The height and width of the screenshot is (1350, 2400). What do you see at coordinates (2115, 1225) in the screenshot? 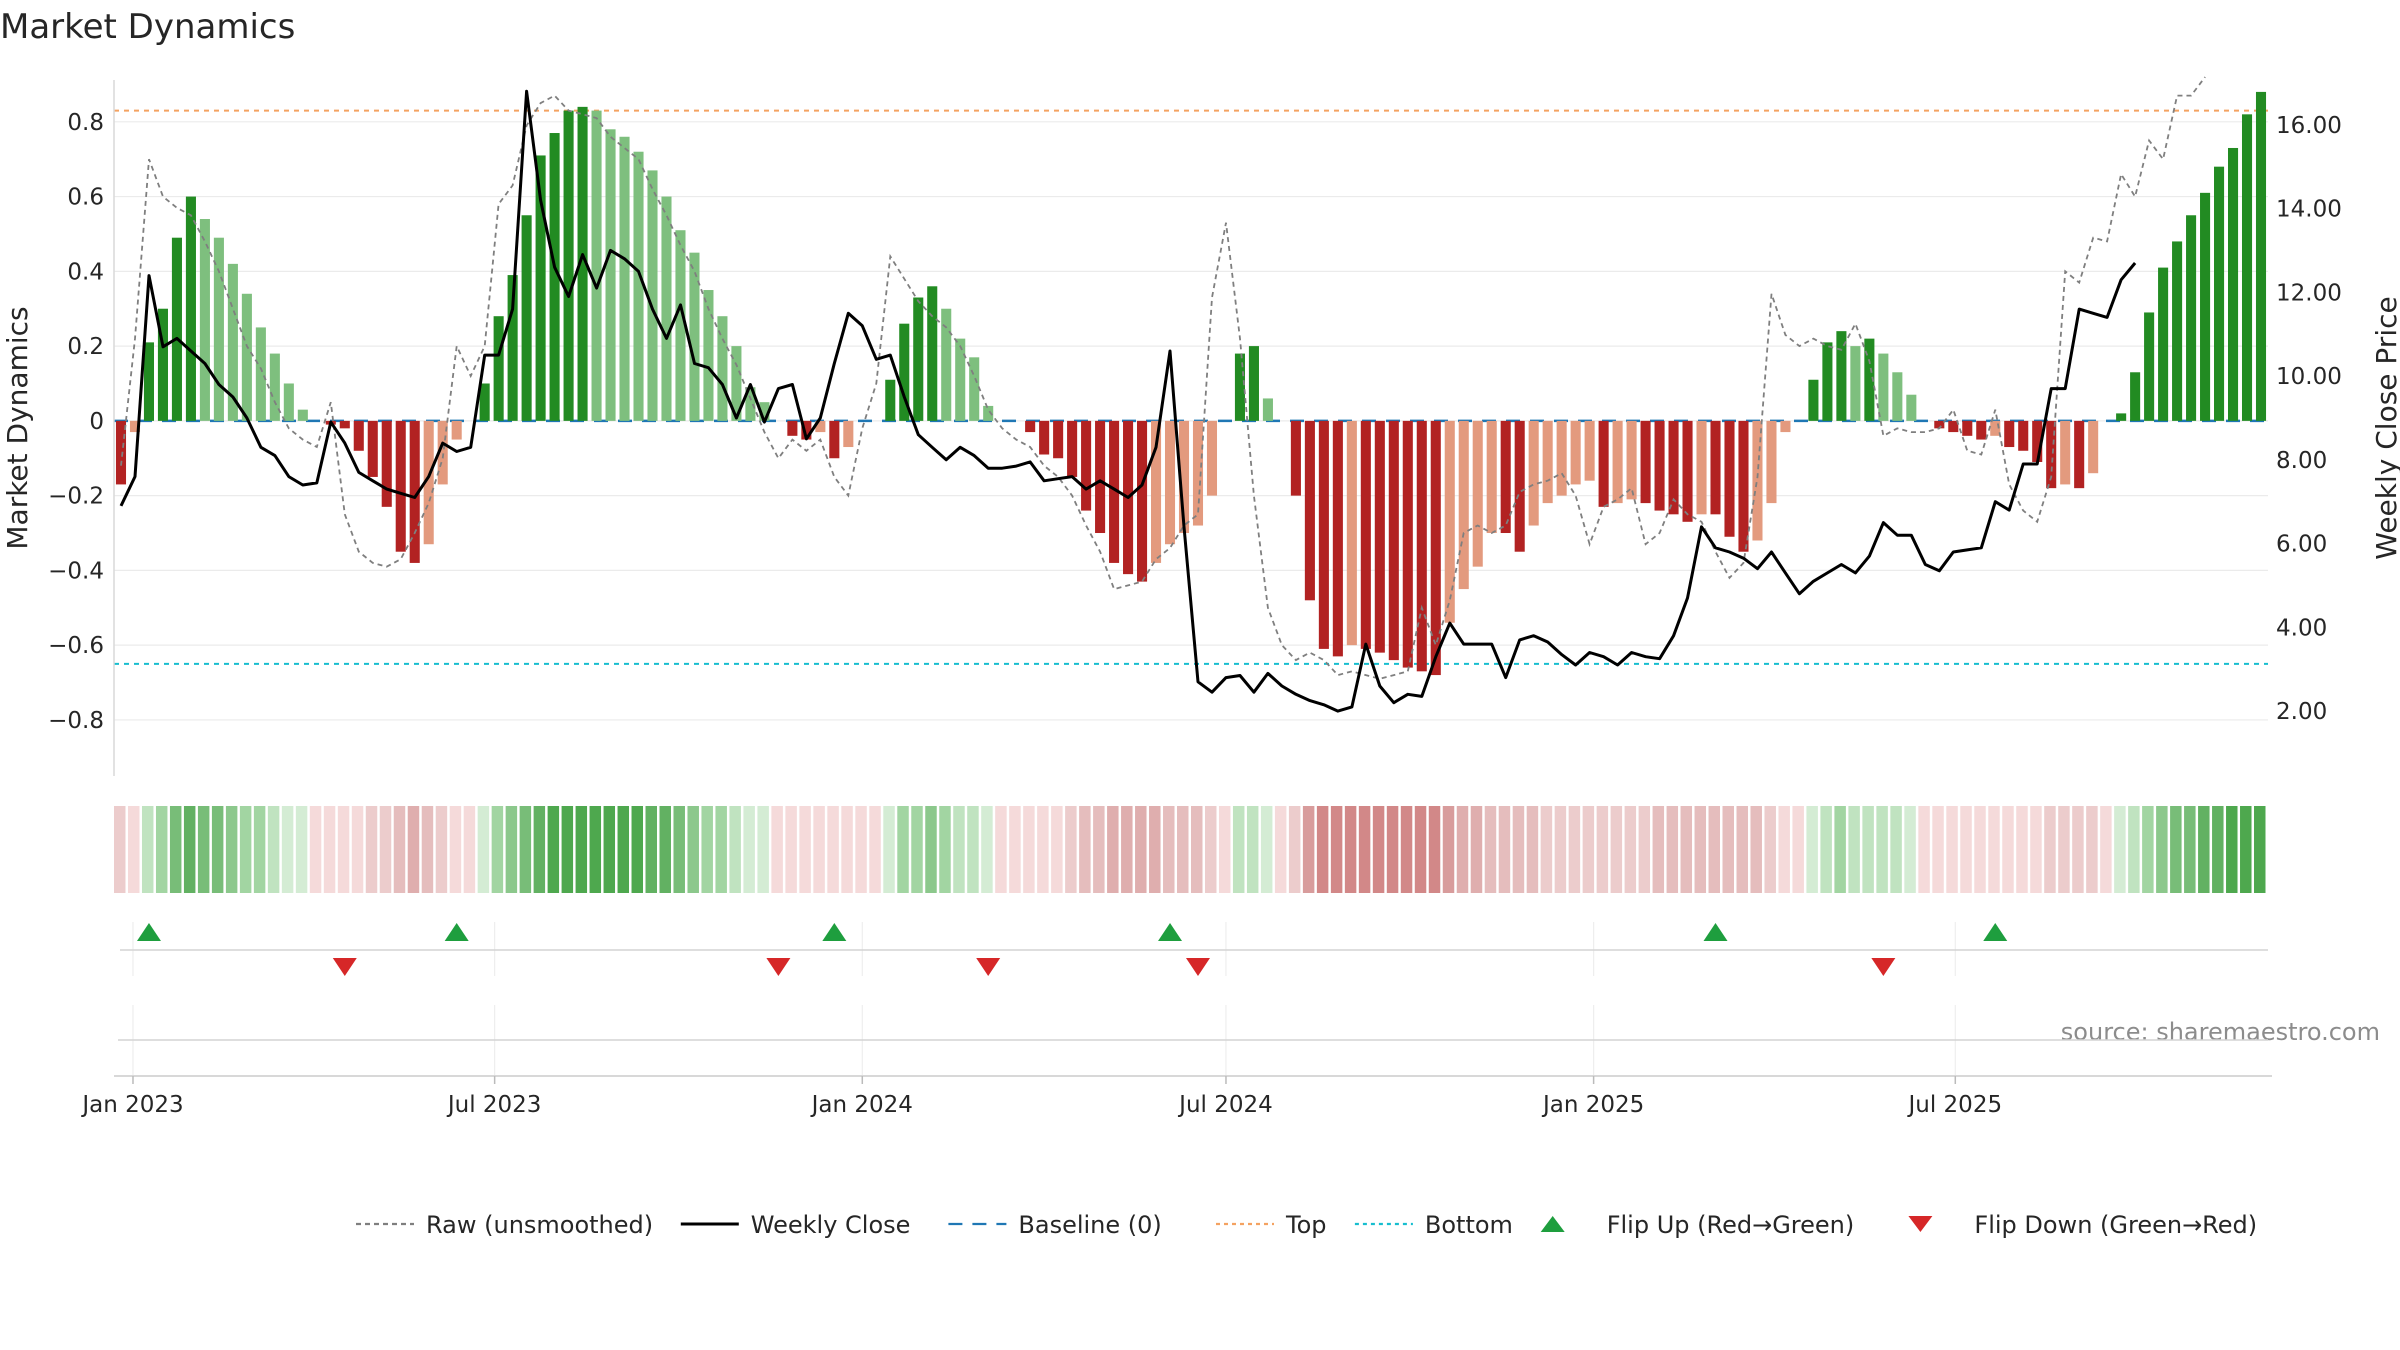
I see `legend-label: Flip Down (Green→Red)` at bounding box center [2115, 1225].